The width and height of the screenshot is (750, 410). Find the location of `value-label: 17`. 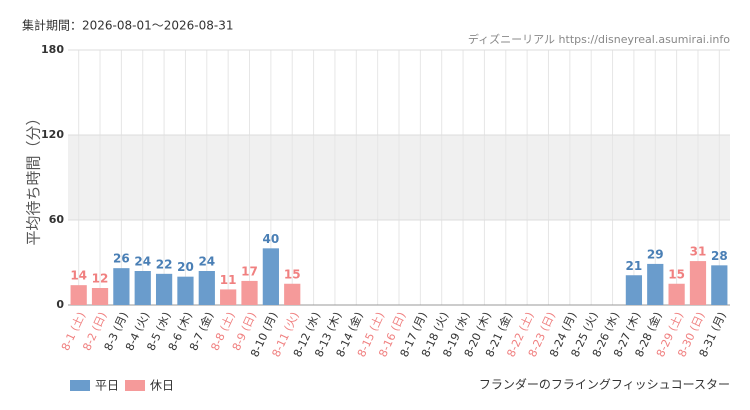

value-label: 17 is located at coordinates (249, 271).